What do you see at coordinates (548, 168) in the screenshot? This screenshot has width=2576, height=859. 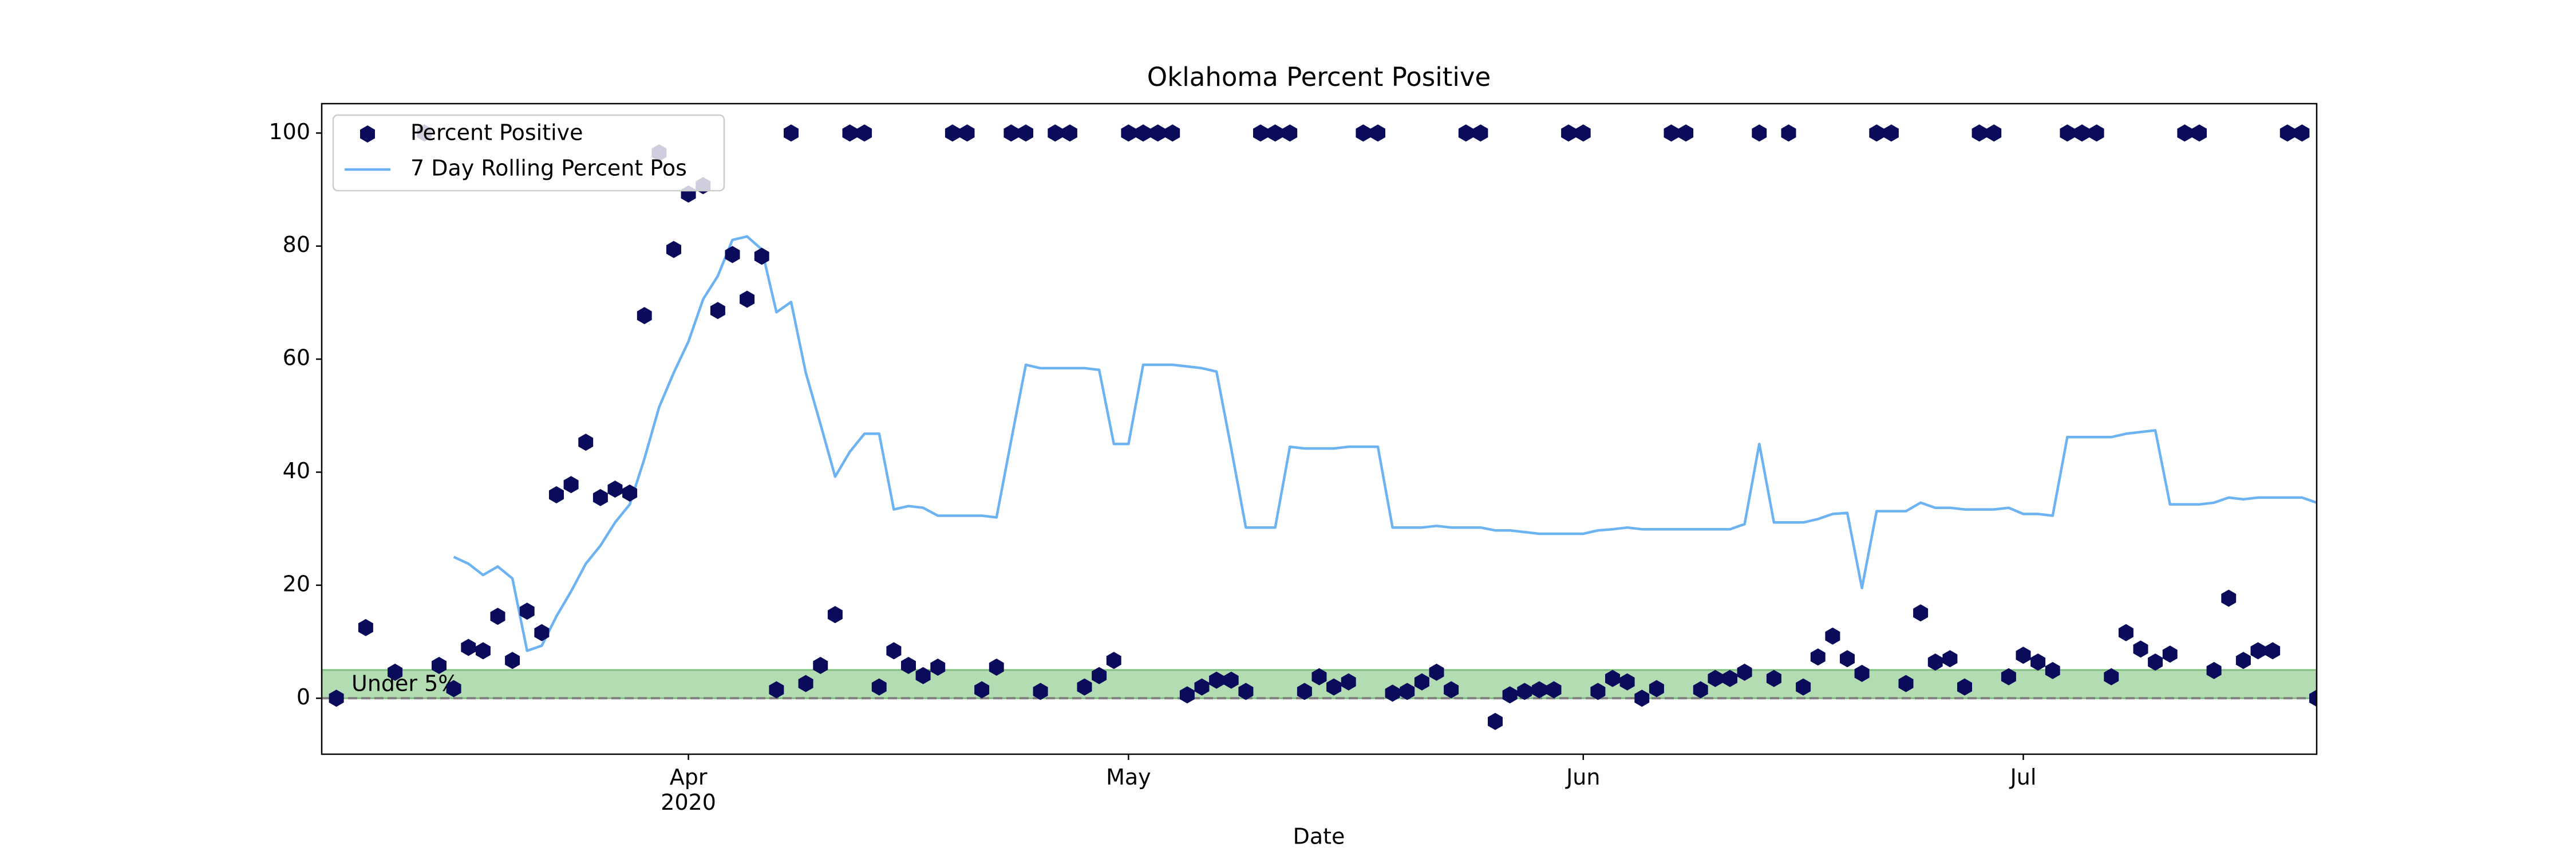 I see `legend-label: 7 Day Rolling Percent Pos` at bounding box center [548, 168].